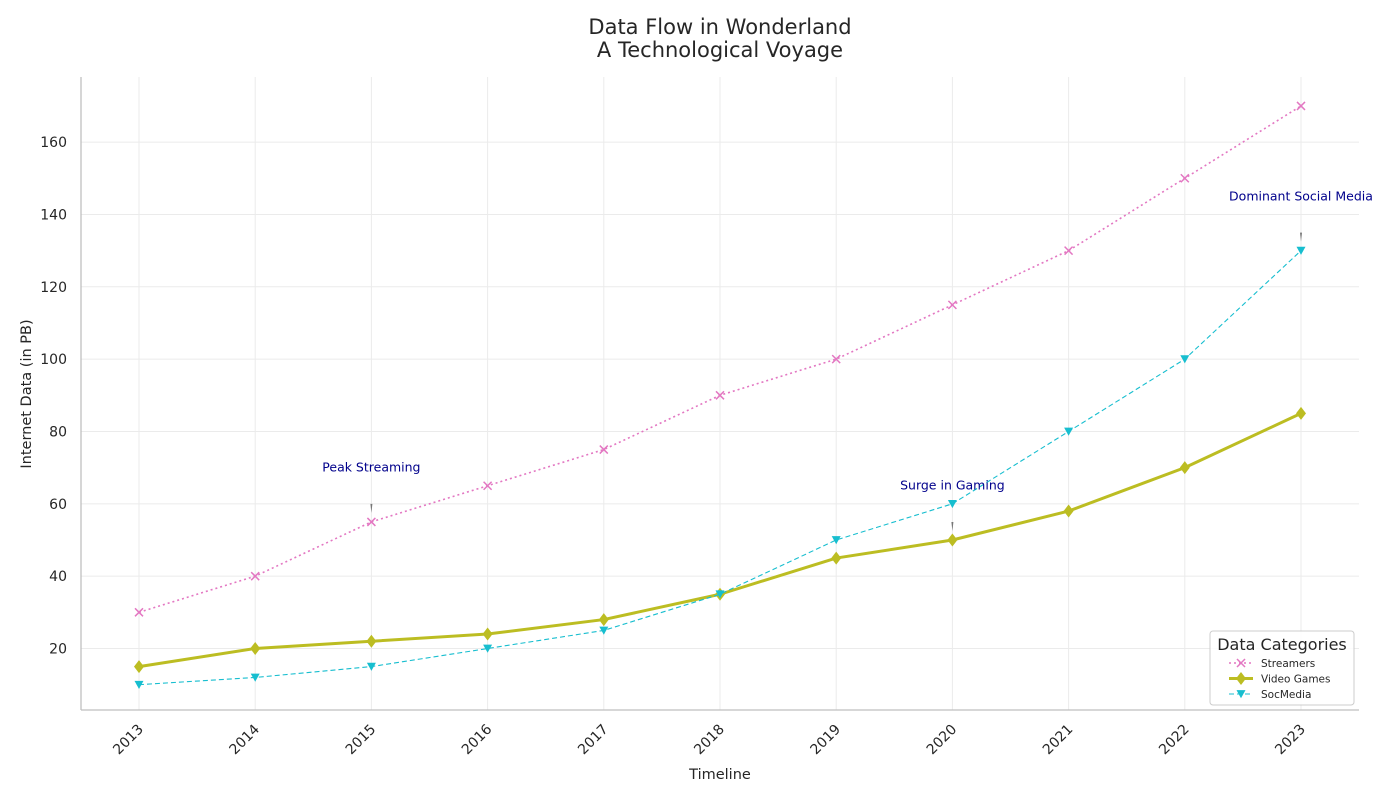 The height and width of the screenshot is (800, 1400). Describe the element at coordinates (53, 360) in the screenshot. I see `y-tick-label: 100` at that location.